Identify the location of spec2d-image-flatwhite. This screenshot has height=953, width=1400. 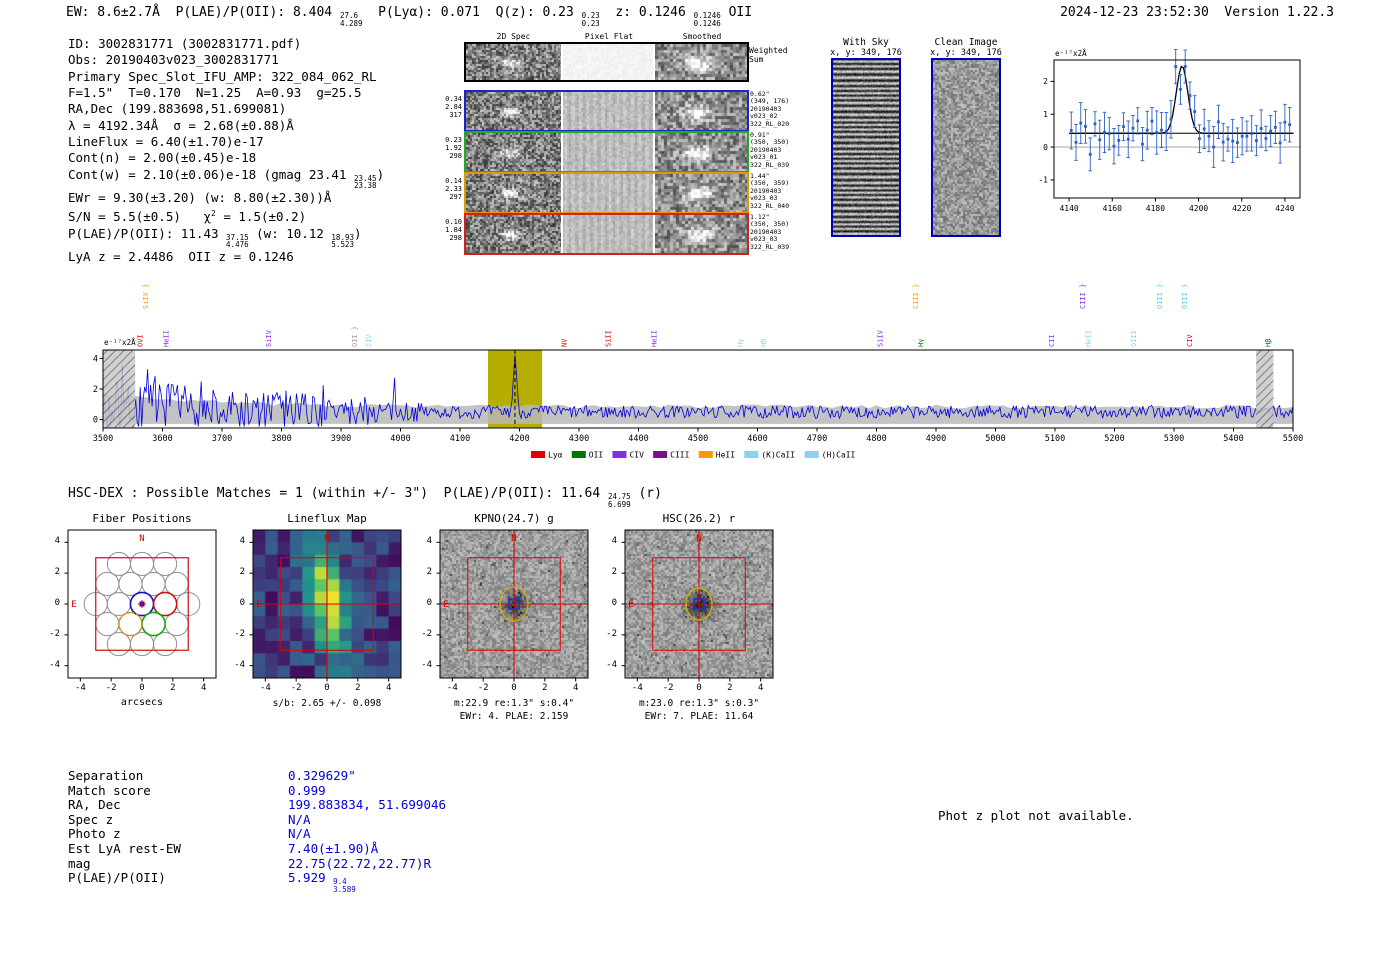
(608, 62).